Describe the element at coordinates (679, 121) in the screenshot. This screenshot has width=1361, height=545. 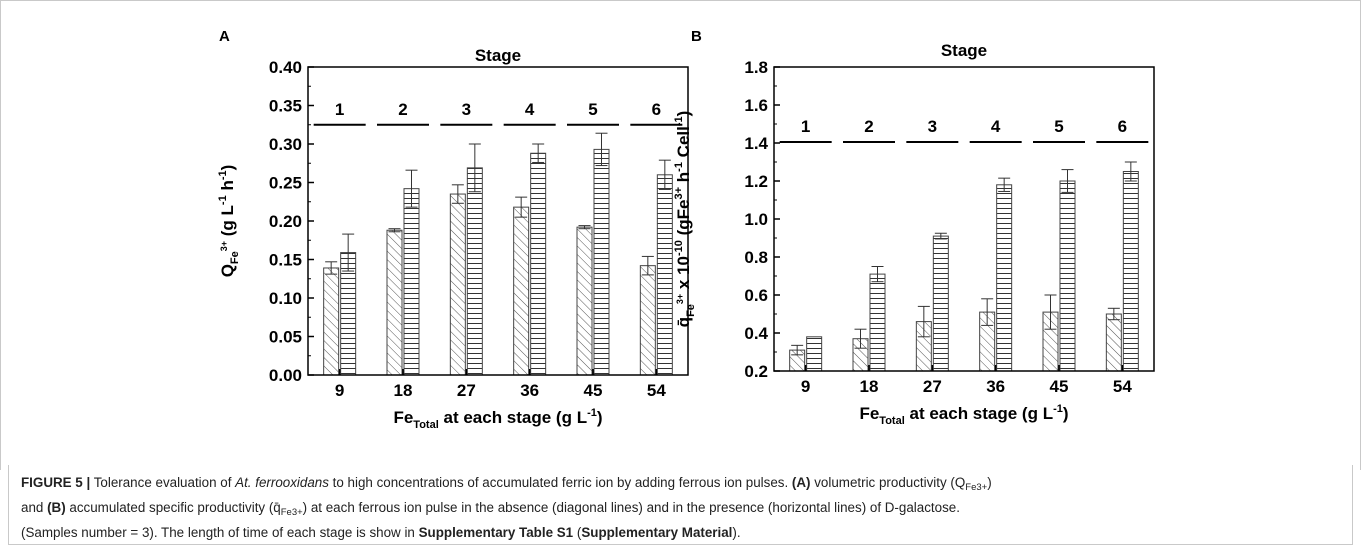
I see `y-label-sup5: -1` at that location.